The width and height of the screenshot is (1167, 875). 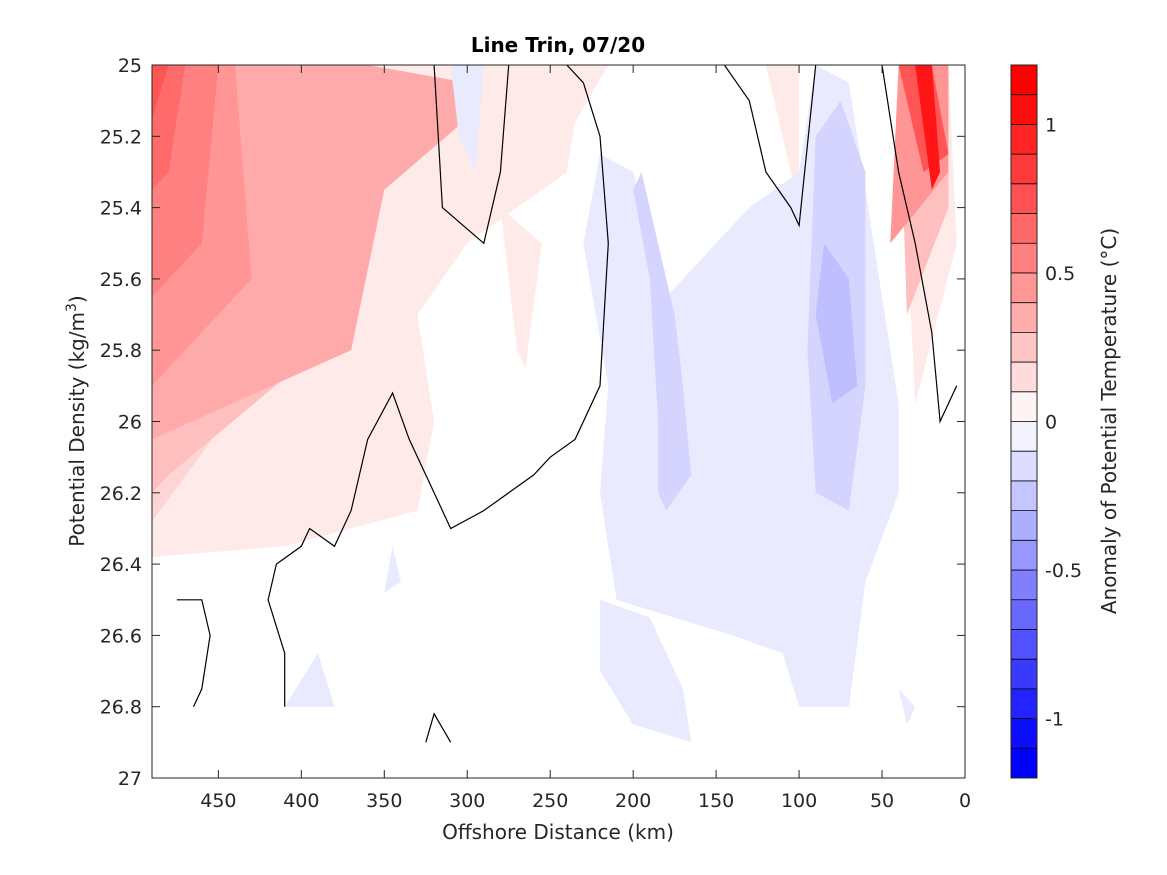 I want to click on colorbar-tick-label: 1, so click(x=1051, y=125).